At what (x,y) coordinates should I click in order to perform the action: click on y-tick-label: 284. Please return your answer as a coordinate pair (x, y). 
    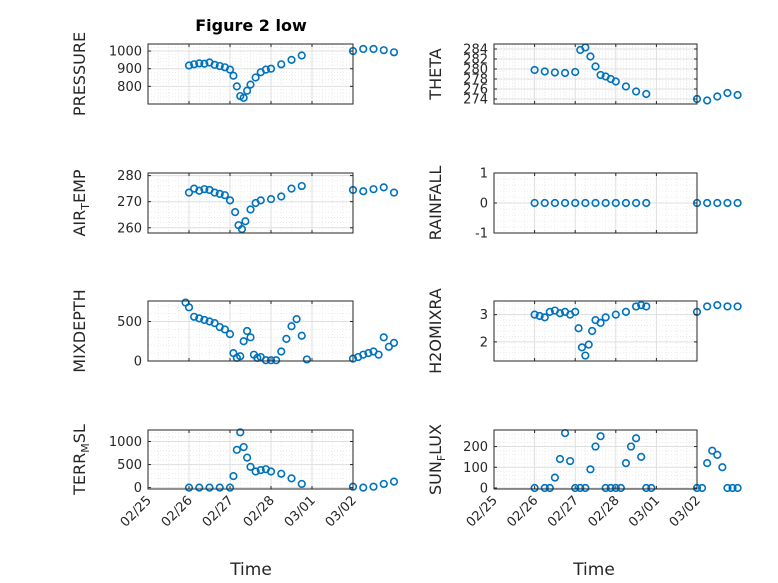
    Looking at the image, I should click on (475, 50).